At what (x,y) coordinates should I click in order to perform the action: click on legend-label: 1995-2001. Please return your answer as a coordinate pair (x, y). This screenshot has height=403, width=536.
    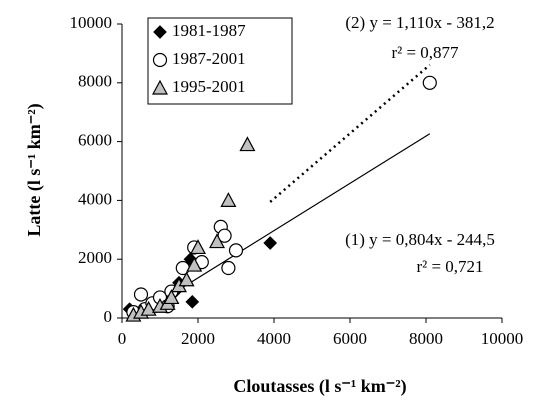
    Looking at the image, I should click on (209, 86).